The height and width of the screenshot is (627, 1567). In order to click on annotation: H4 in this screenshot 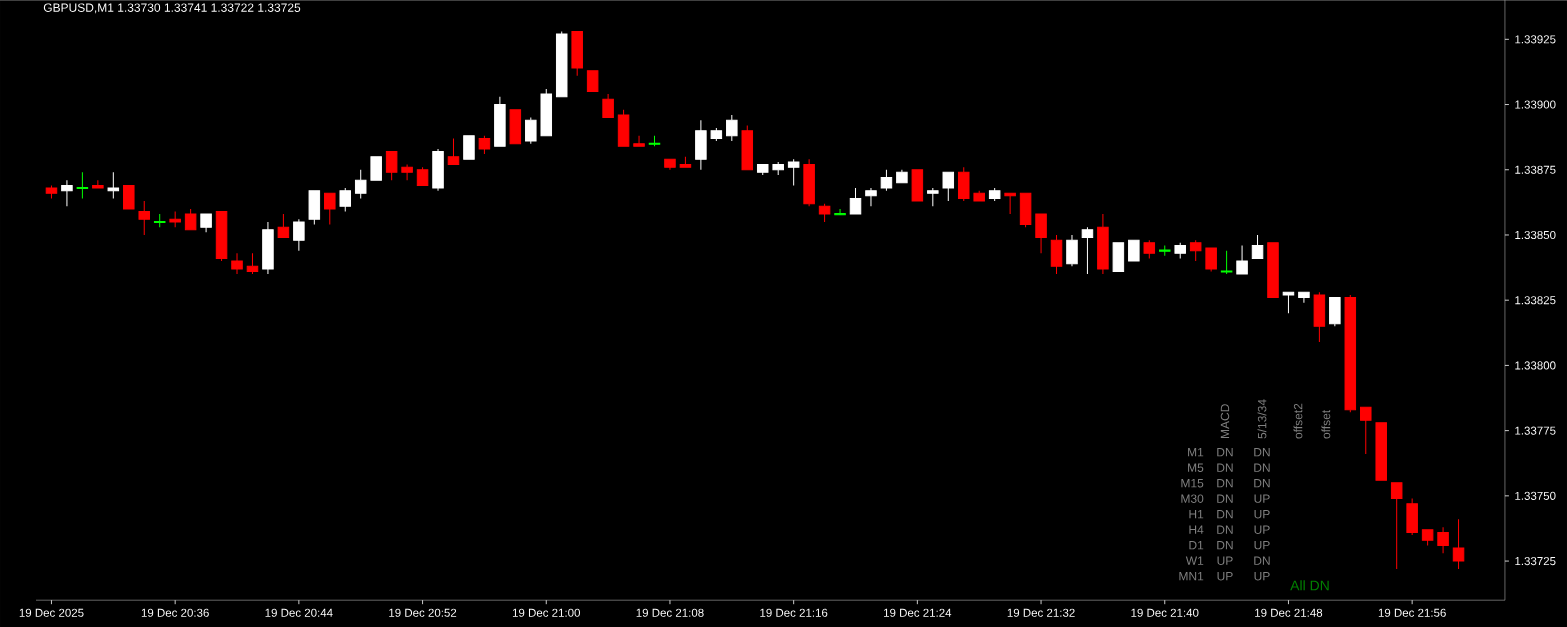, I will do `click(1196, 529)`.